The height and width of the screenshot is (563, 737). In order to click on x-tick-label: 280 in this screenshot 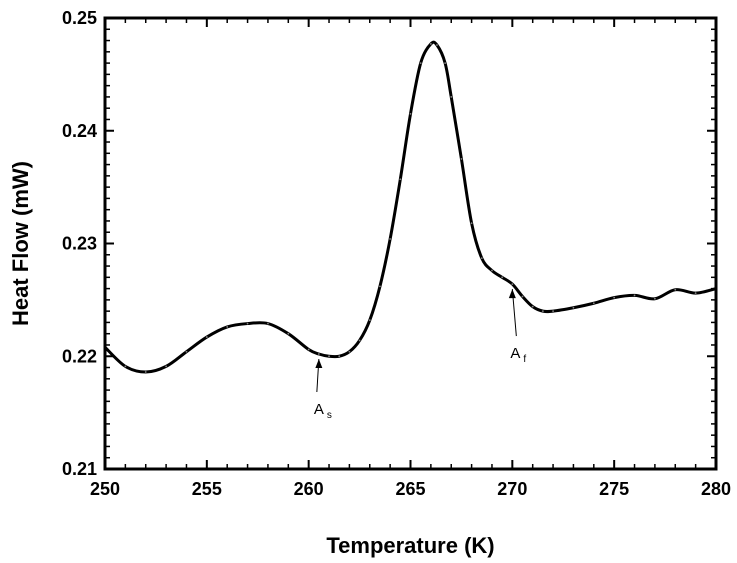, I will do `click(716, 489)`.